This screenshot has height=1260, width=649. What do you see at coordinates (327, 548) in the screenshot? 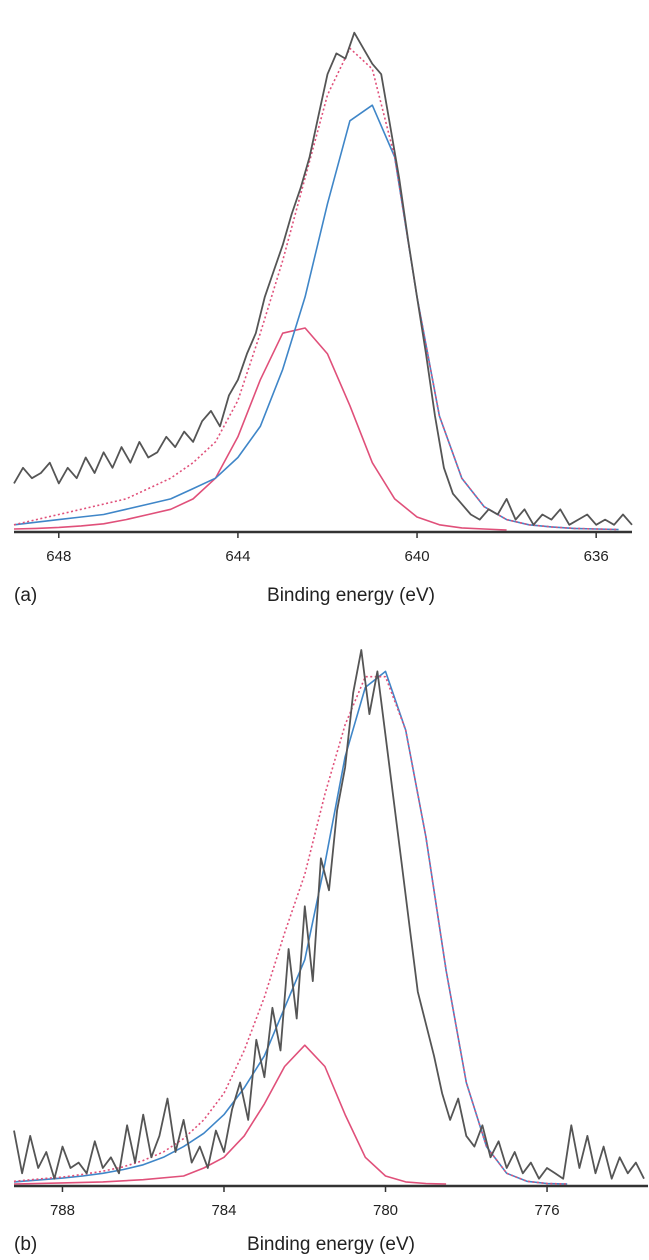
I see `chart-a-ticks: 648 644 640 636` at bounding box center [327, 548].